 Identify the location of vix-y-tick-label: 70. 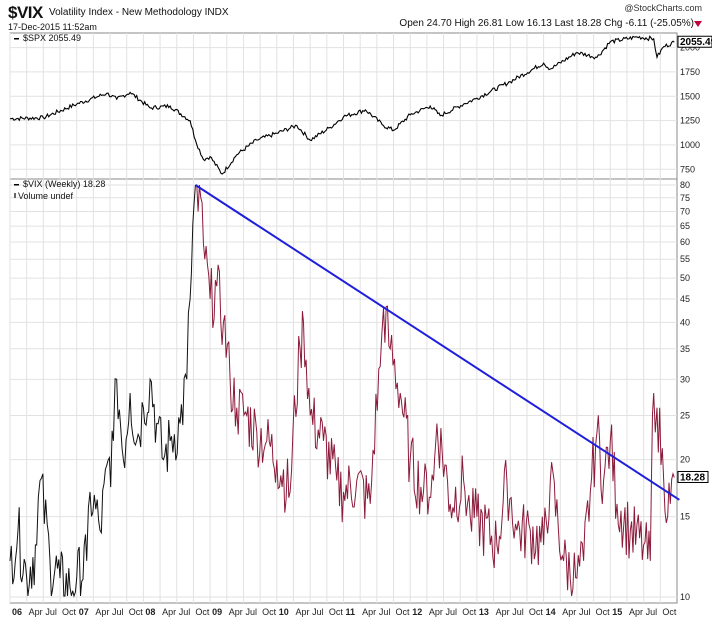
(685, 211).